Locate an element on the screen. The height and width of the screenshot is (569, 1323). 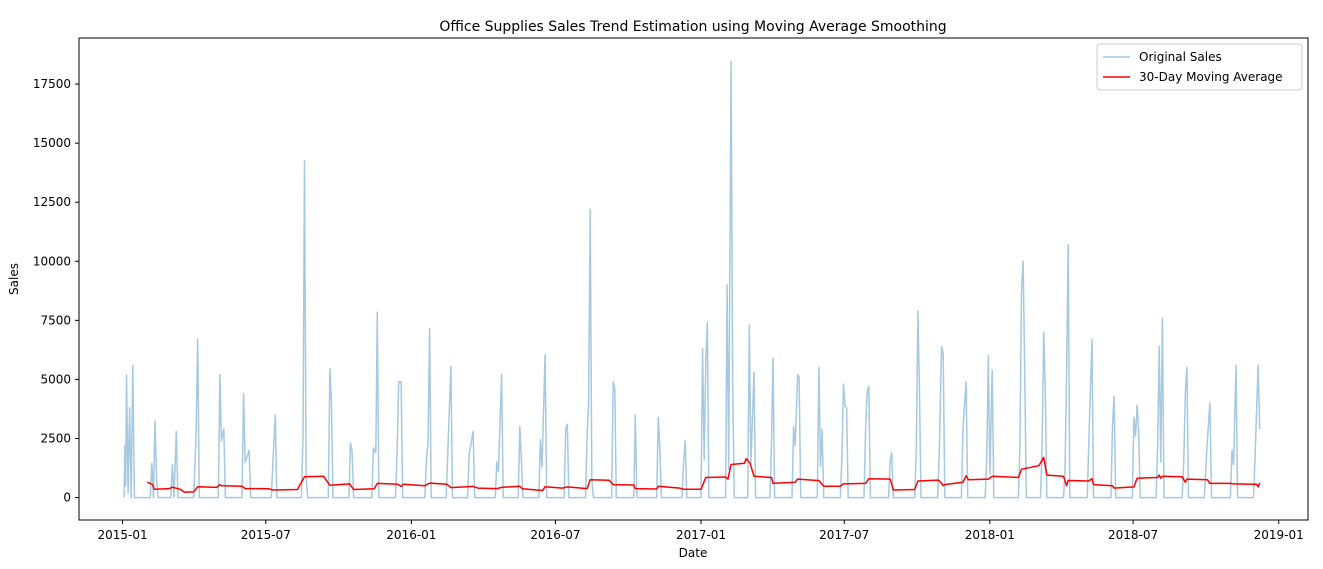
legend-box is located at coordinates (1199, 67).